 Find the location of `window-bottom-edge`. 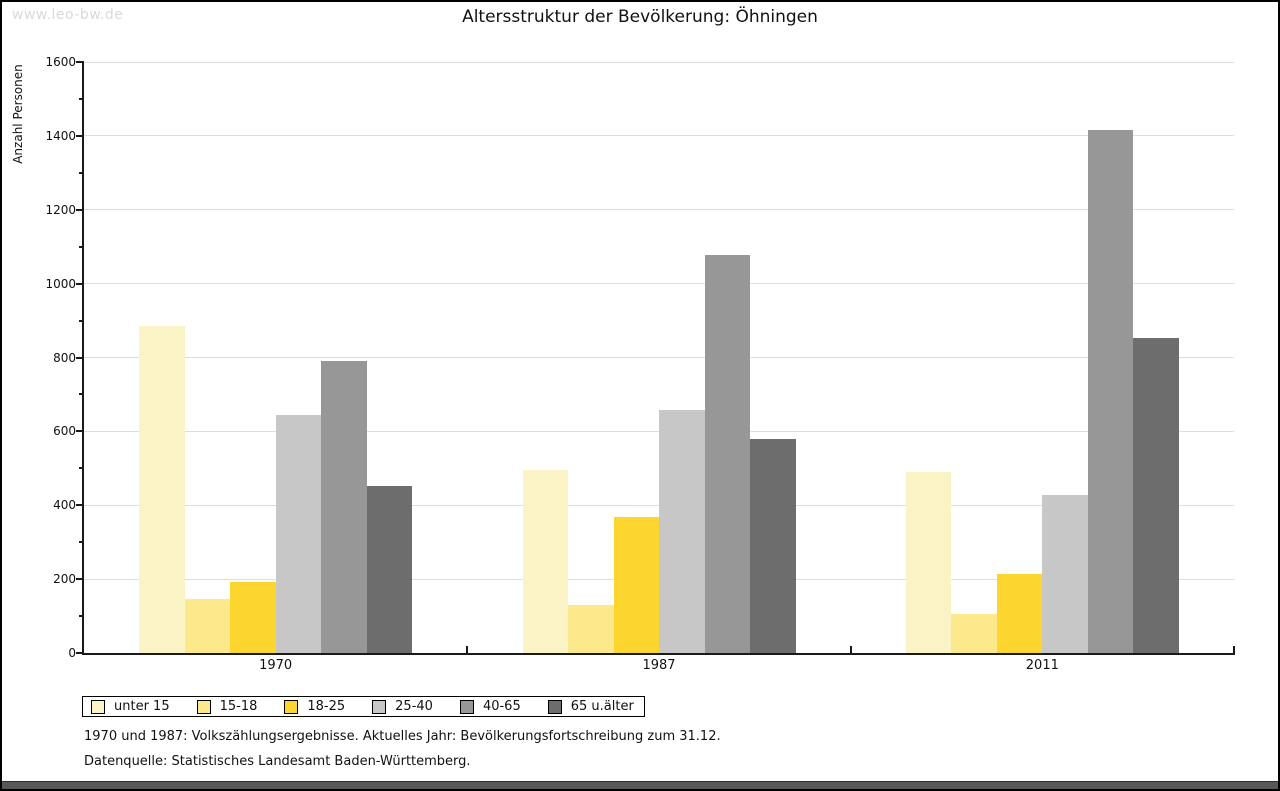

window-bottom-edge is located at coordinates (640, 785).